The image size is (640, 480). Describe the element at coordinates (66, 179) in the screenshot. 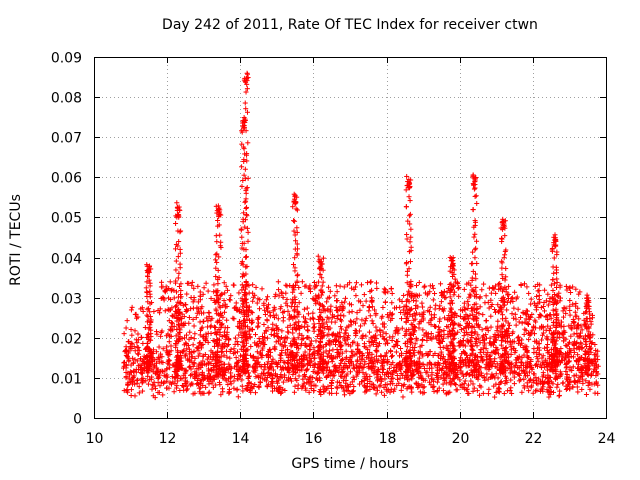

I see `y-tick-label: 0.06` at that location.